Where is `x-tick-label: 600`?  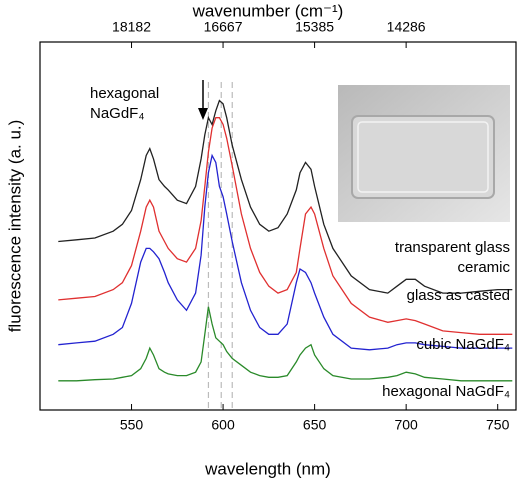
x-tick-label: 600 is located at coordinates (223, 425).